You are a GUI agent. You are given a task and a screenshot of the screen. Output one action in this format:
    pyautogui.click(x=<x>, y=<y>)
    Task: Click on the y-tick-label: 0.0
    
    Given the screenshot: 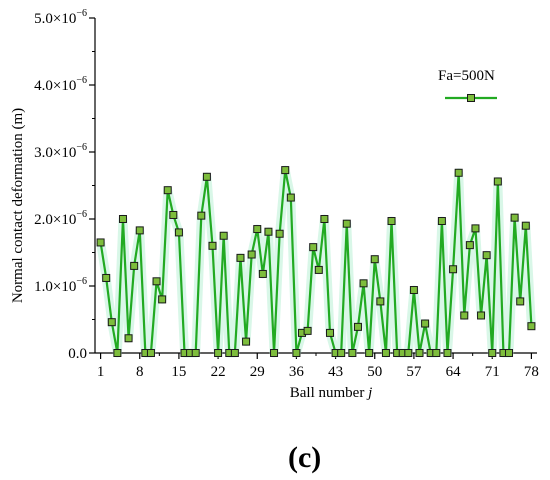 What is the action you would take?
    pyautogui.click(x=77, y=354)
    